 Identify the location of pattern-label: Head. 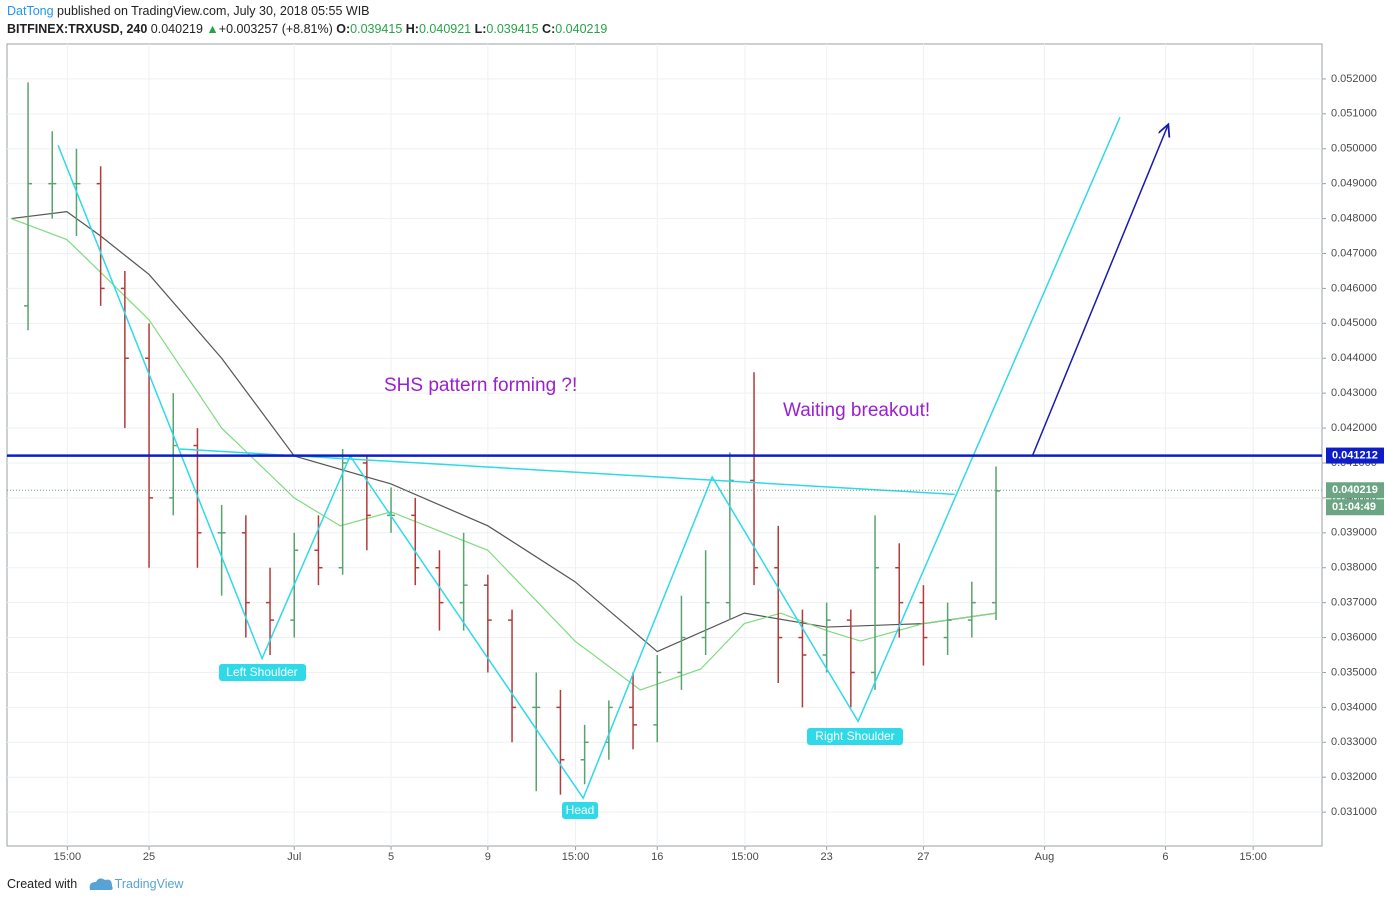
(580, 810).